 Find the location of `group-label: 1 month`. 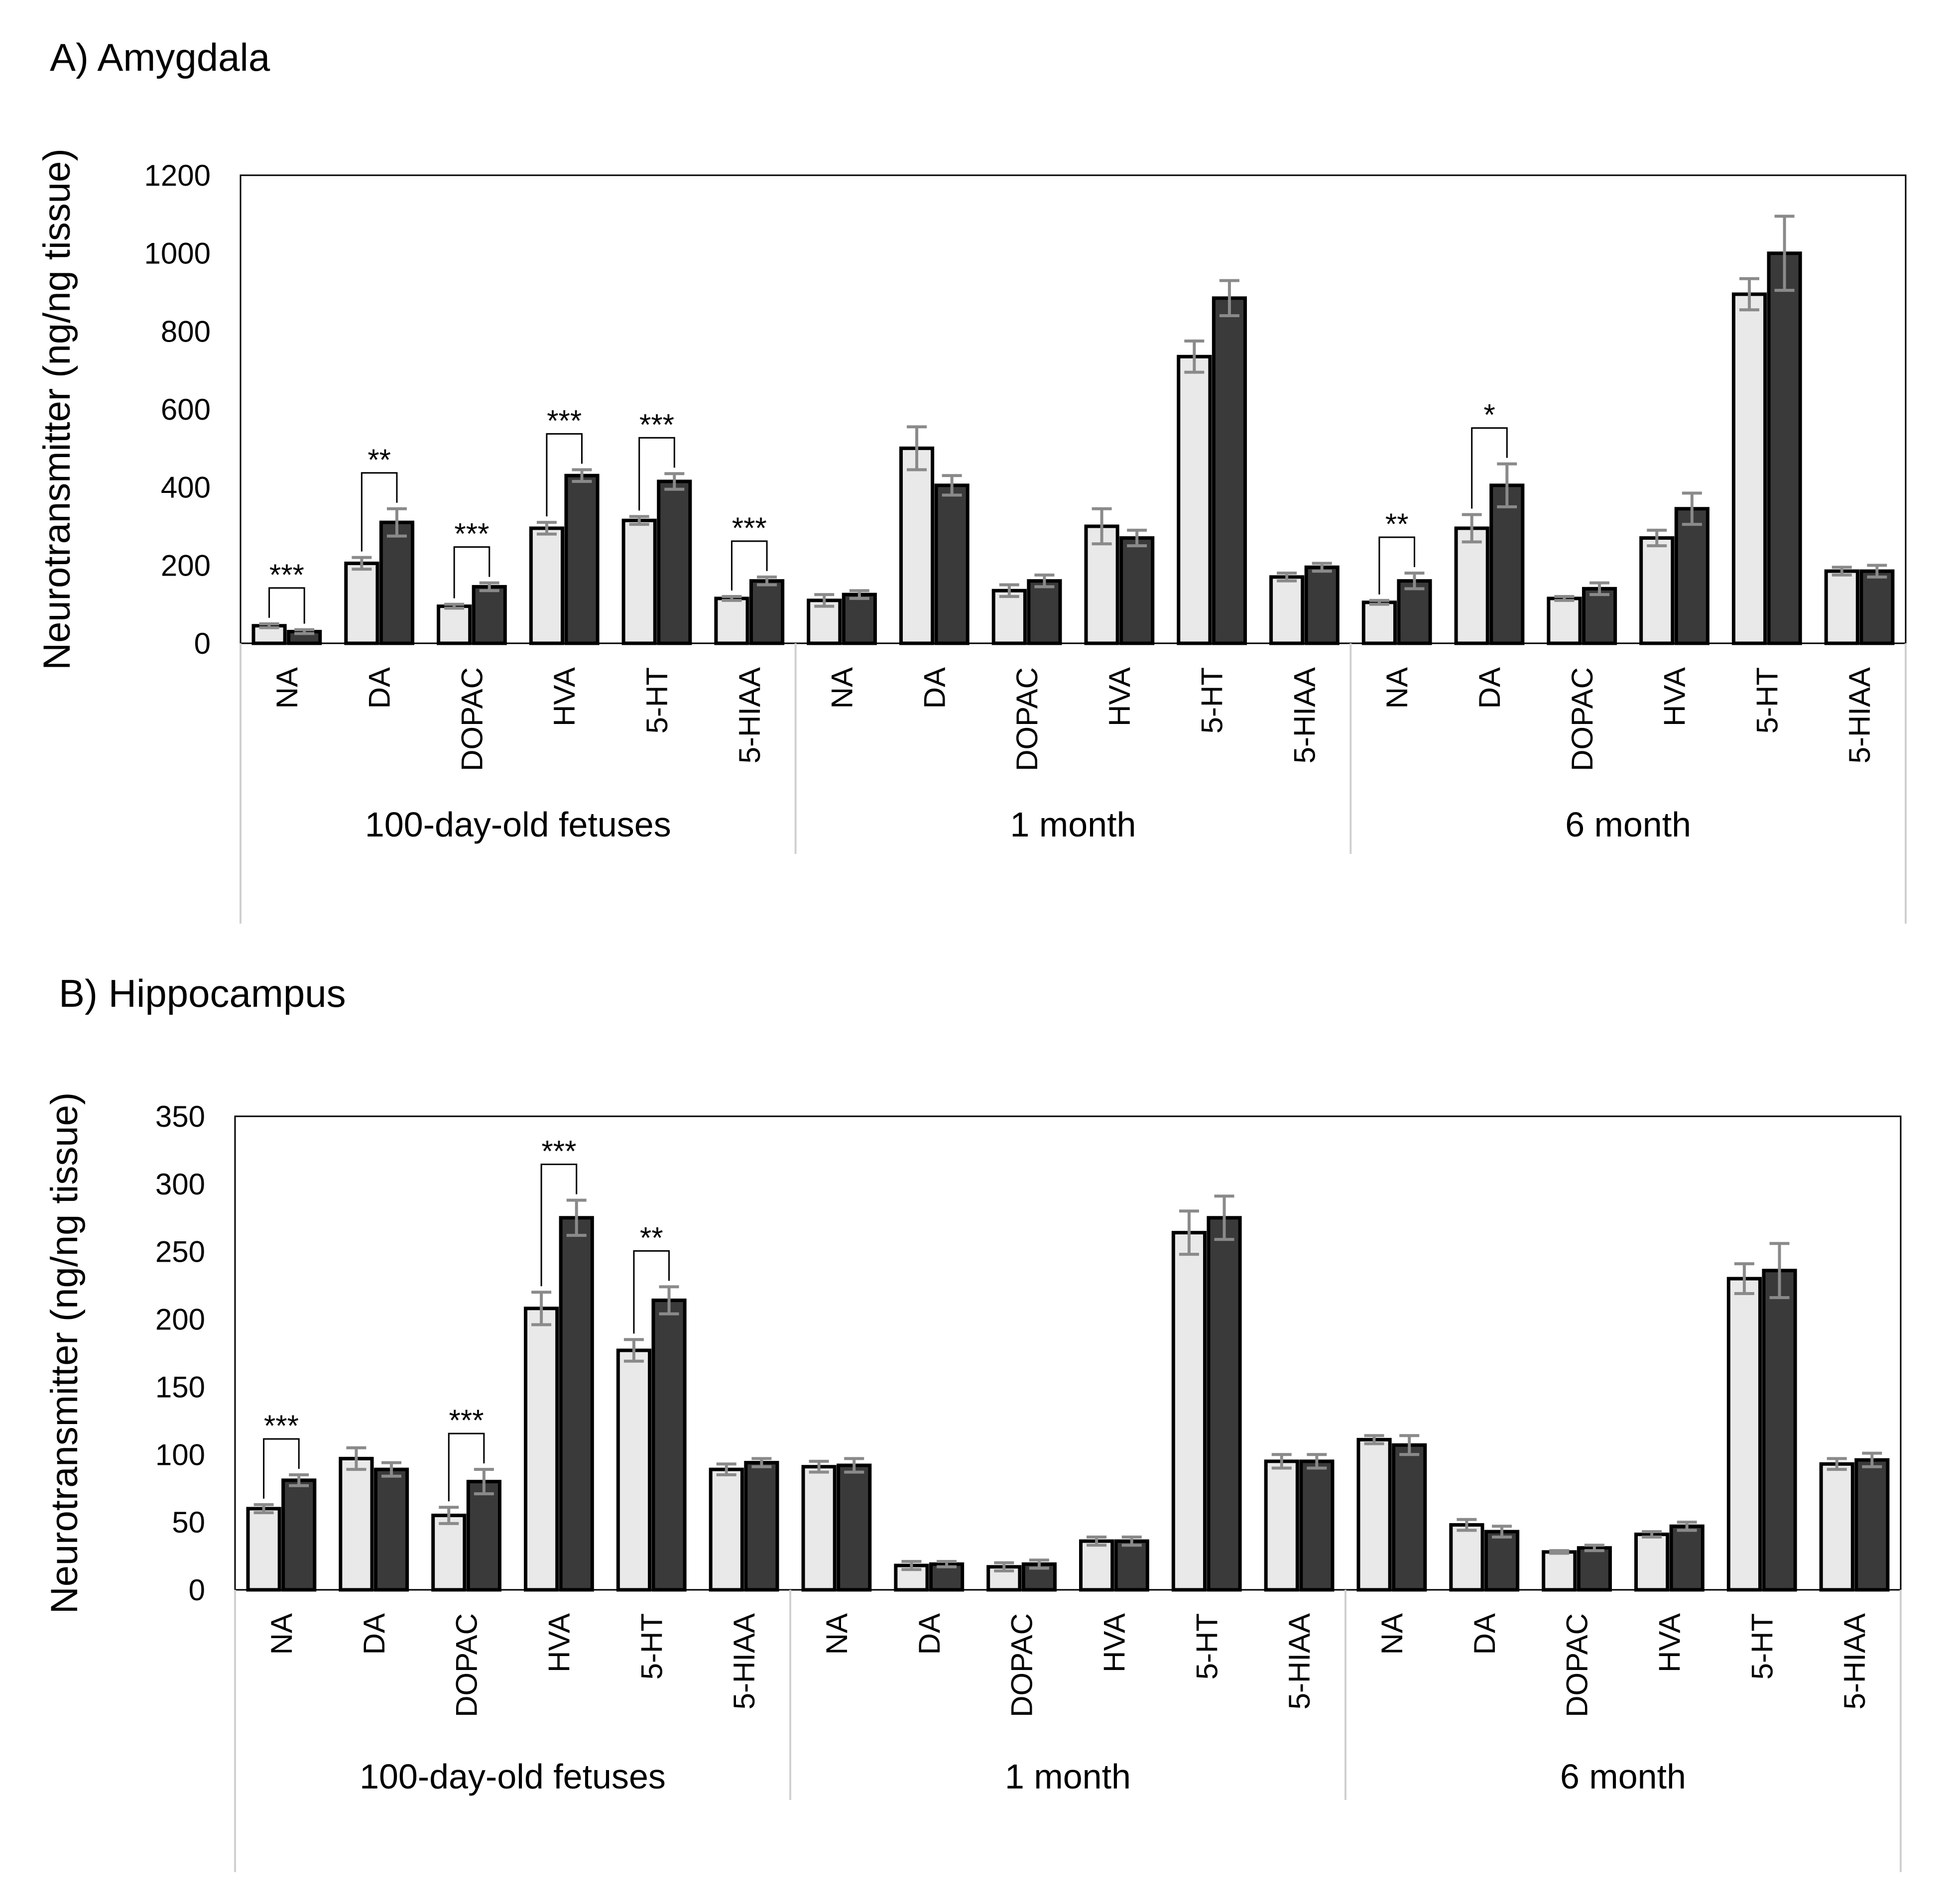

group-label: 1 month is located at coordinates (1073, 824).